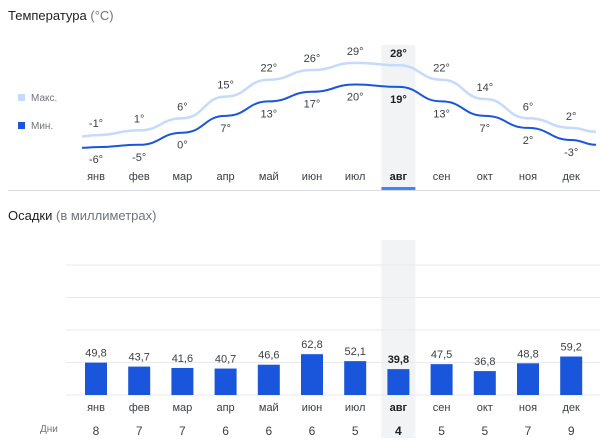  What do you see at coordinates (339, 116) in the screenshot?
I see `series-line-min` at bounding box center [339, 116].